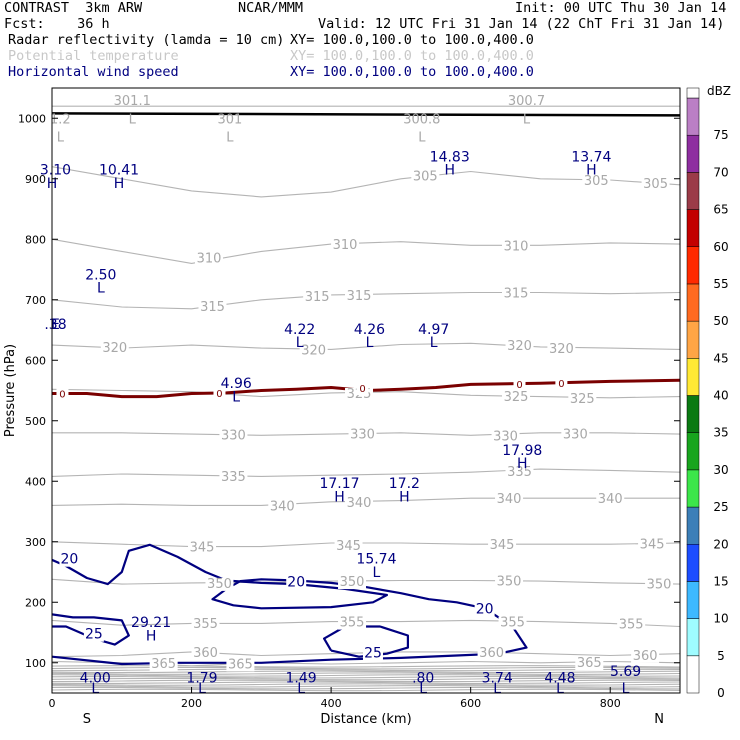 The height and width of the screenshot is (740, 740). What do you see at coordinates (376, 560) in the screenshot?
I see `wind-extremum: 15.74` at bounding box center [376, 560].